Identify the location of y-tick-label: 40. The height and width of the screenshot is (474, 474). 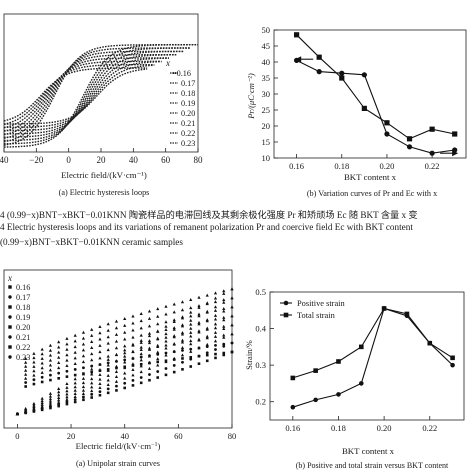
(266, 62).